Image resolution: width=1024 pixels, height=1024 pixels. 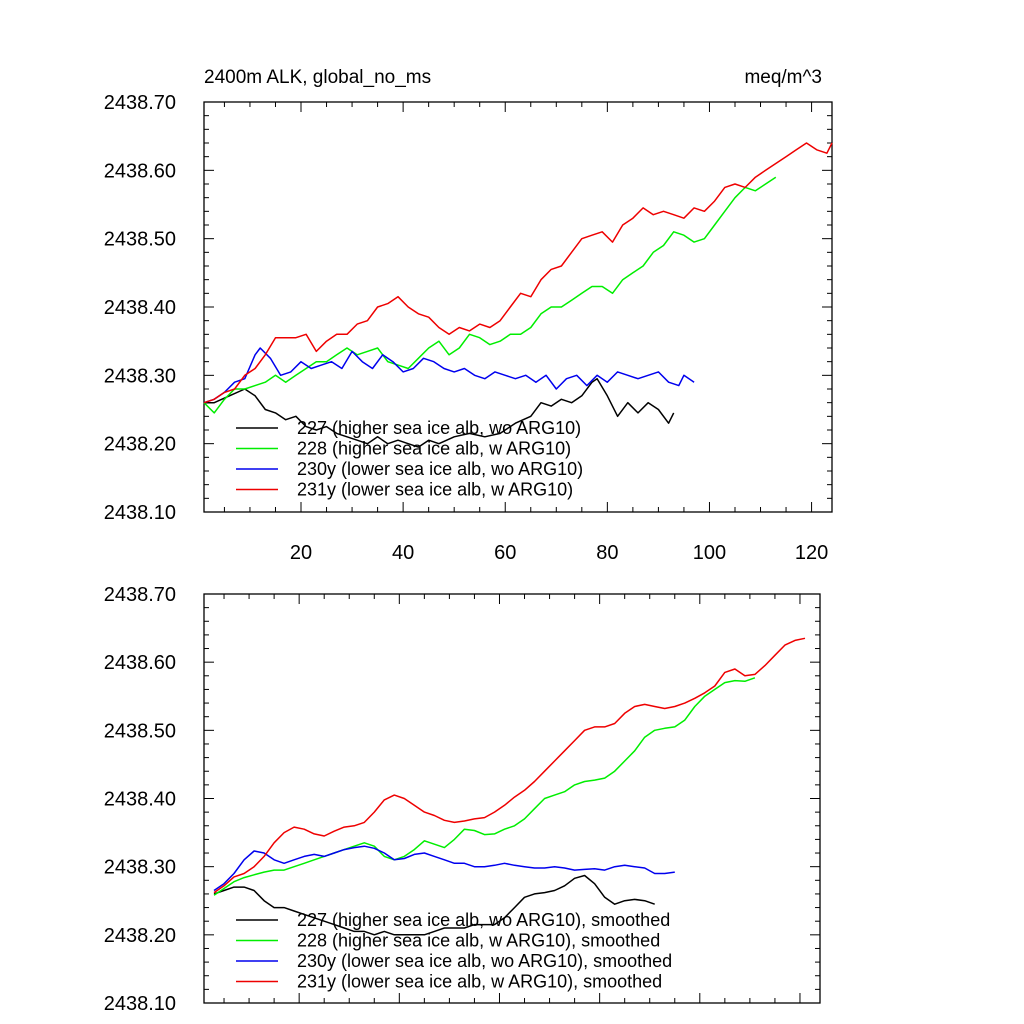 What do you see at coordinates (434, 449) in the screenshot?
I see `legend-label: 228 (higher sea ice alb, w ARG10)` at bounding box center [434, 449].